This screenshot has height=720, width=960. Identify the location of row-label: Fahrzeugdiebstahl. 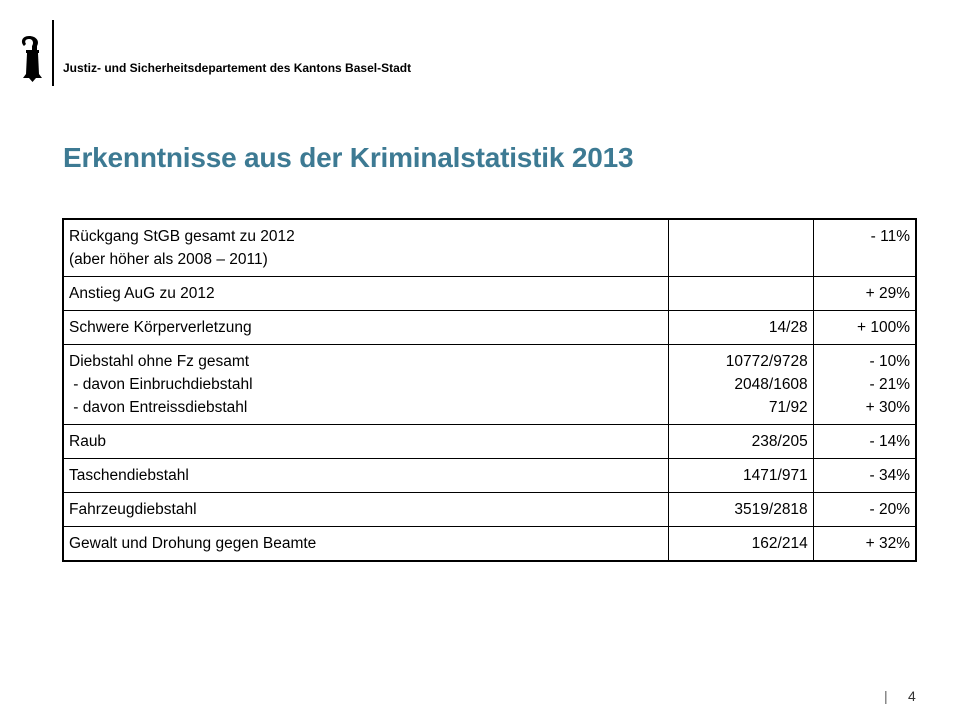
(365, 509).